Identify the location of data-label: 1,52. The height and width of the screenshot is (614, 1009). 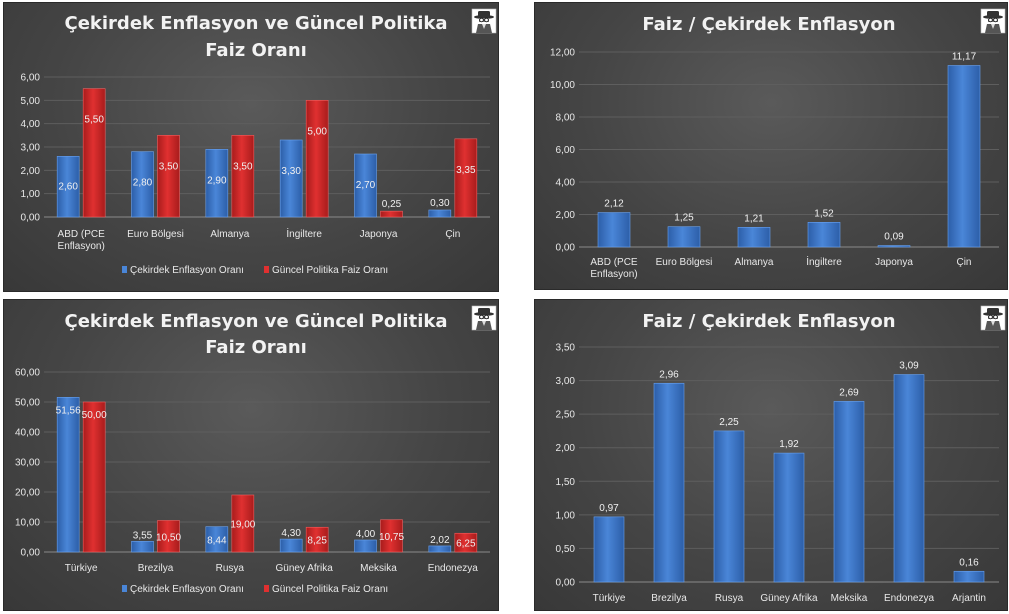
(824, 213).